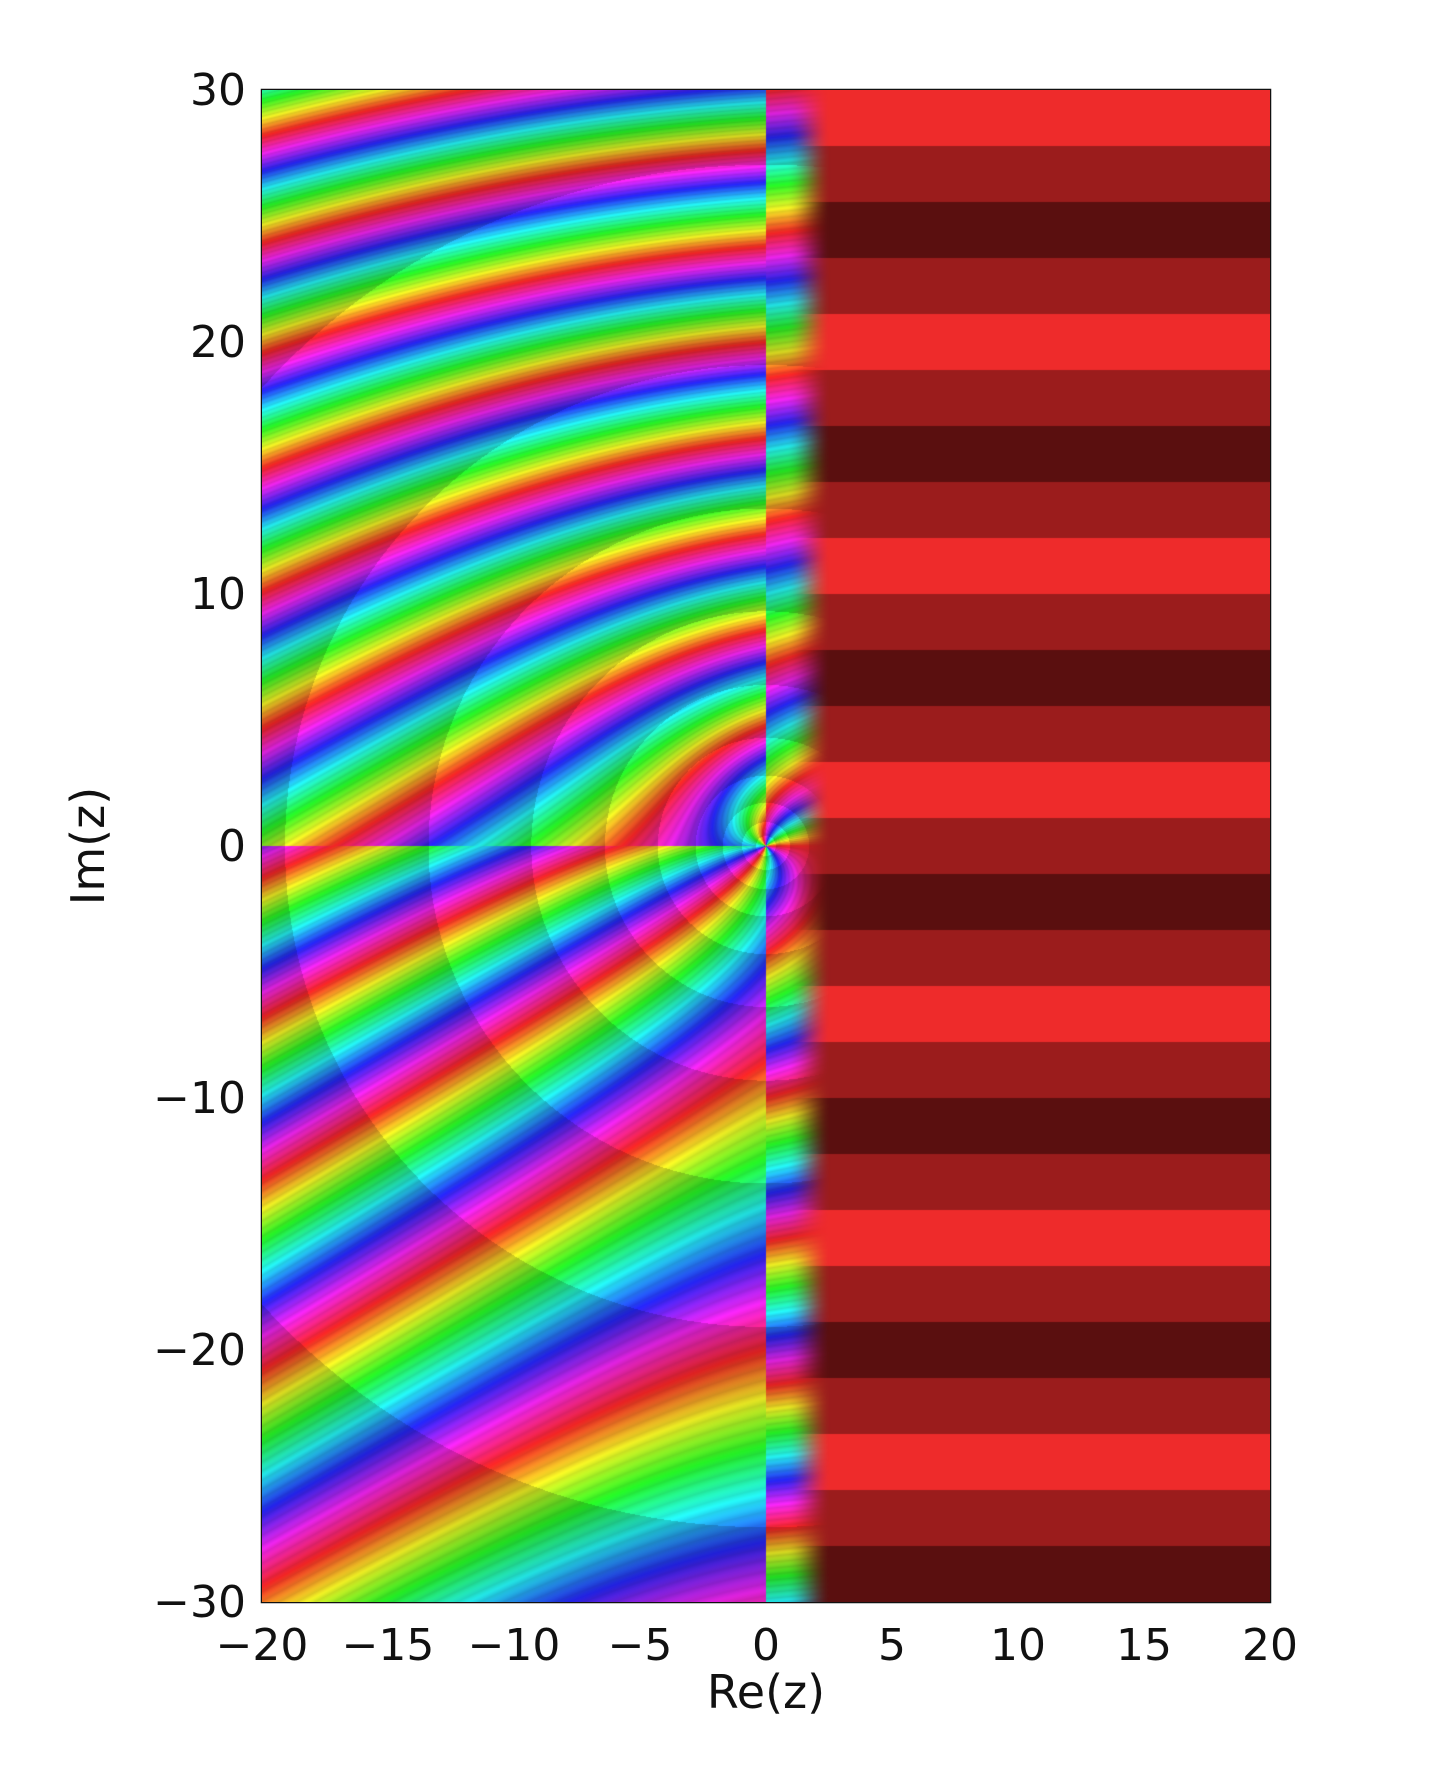  Describe the element at coordinates (388, 1645) in the screenshot. I see `x-tick-label: −15` at that location.